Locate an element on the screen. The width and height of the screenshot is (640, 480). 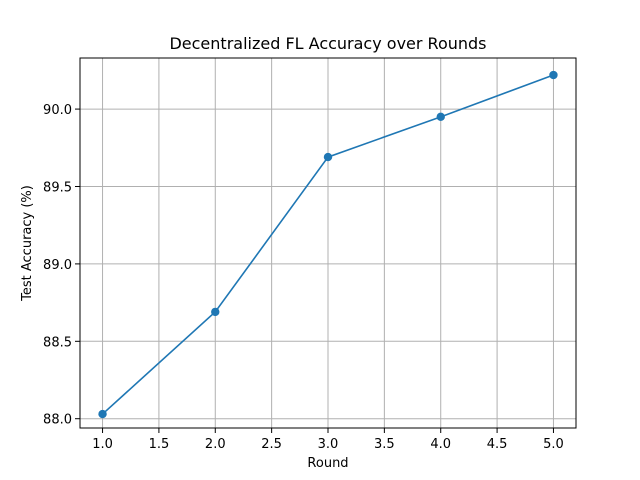
x-tick-label: 1.0 is located at coordinates (102, 444).